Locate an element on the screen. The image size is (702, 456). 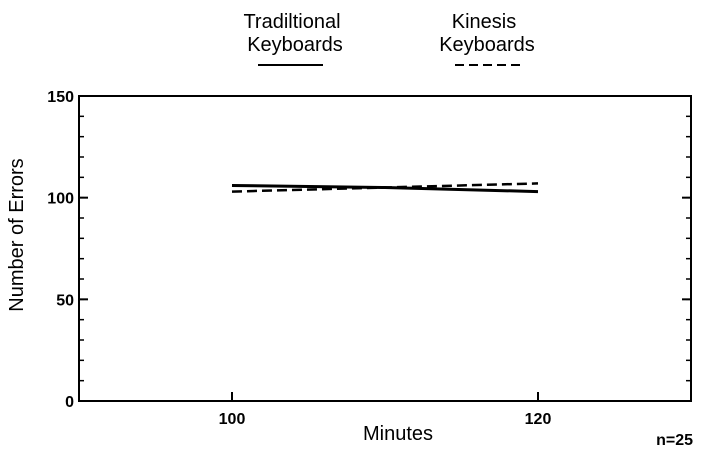
x-tick-label: 120 is located at coordinates (538, 419).